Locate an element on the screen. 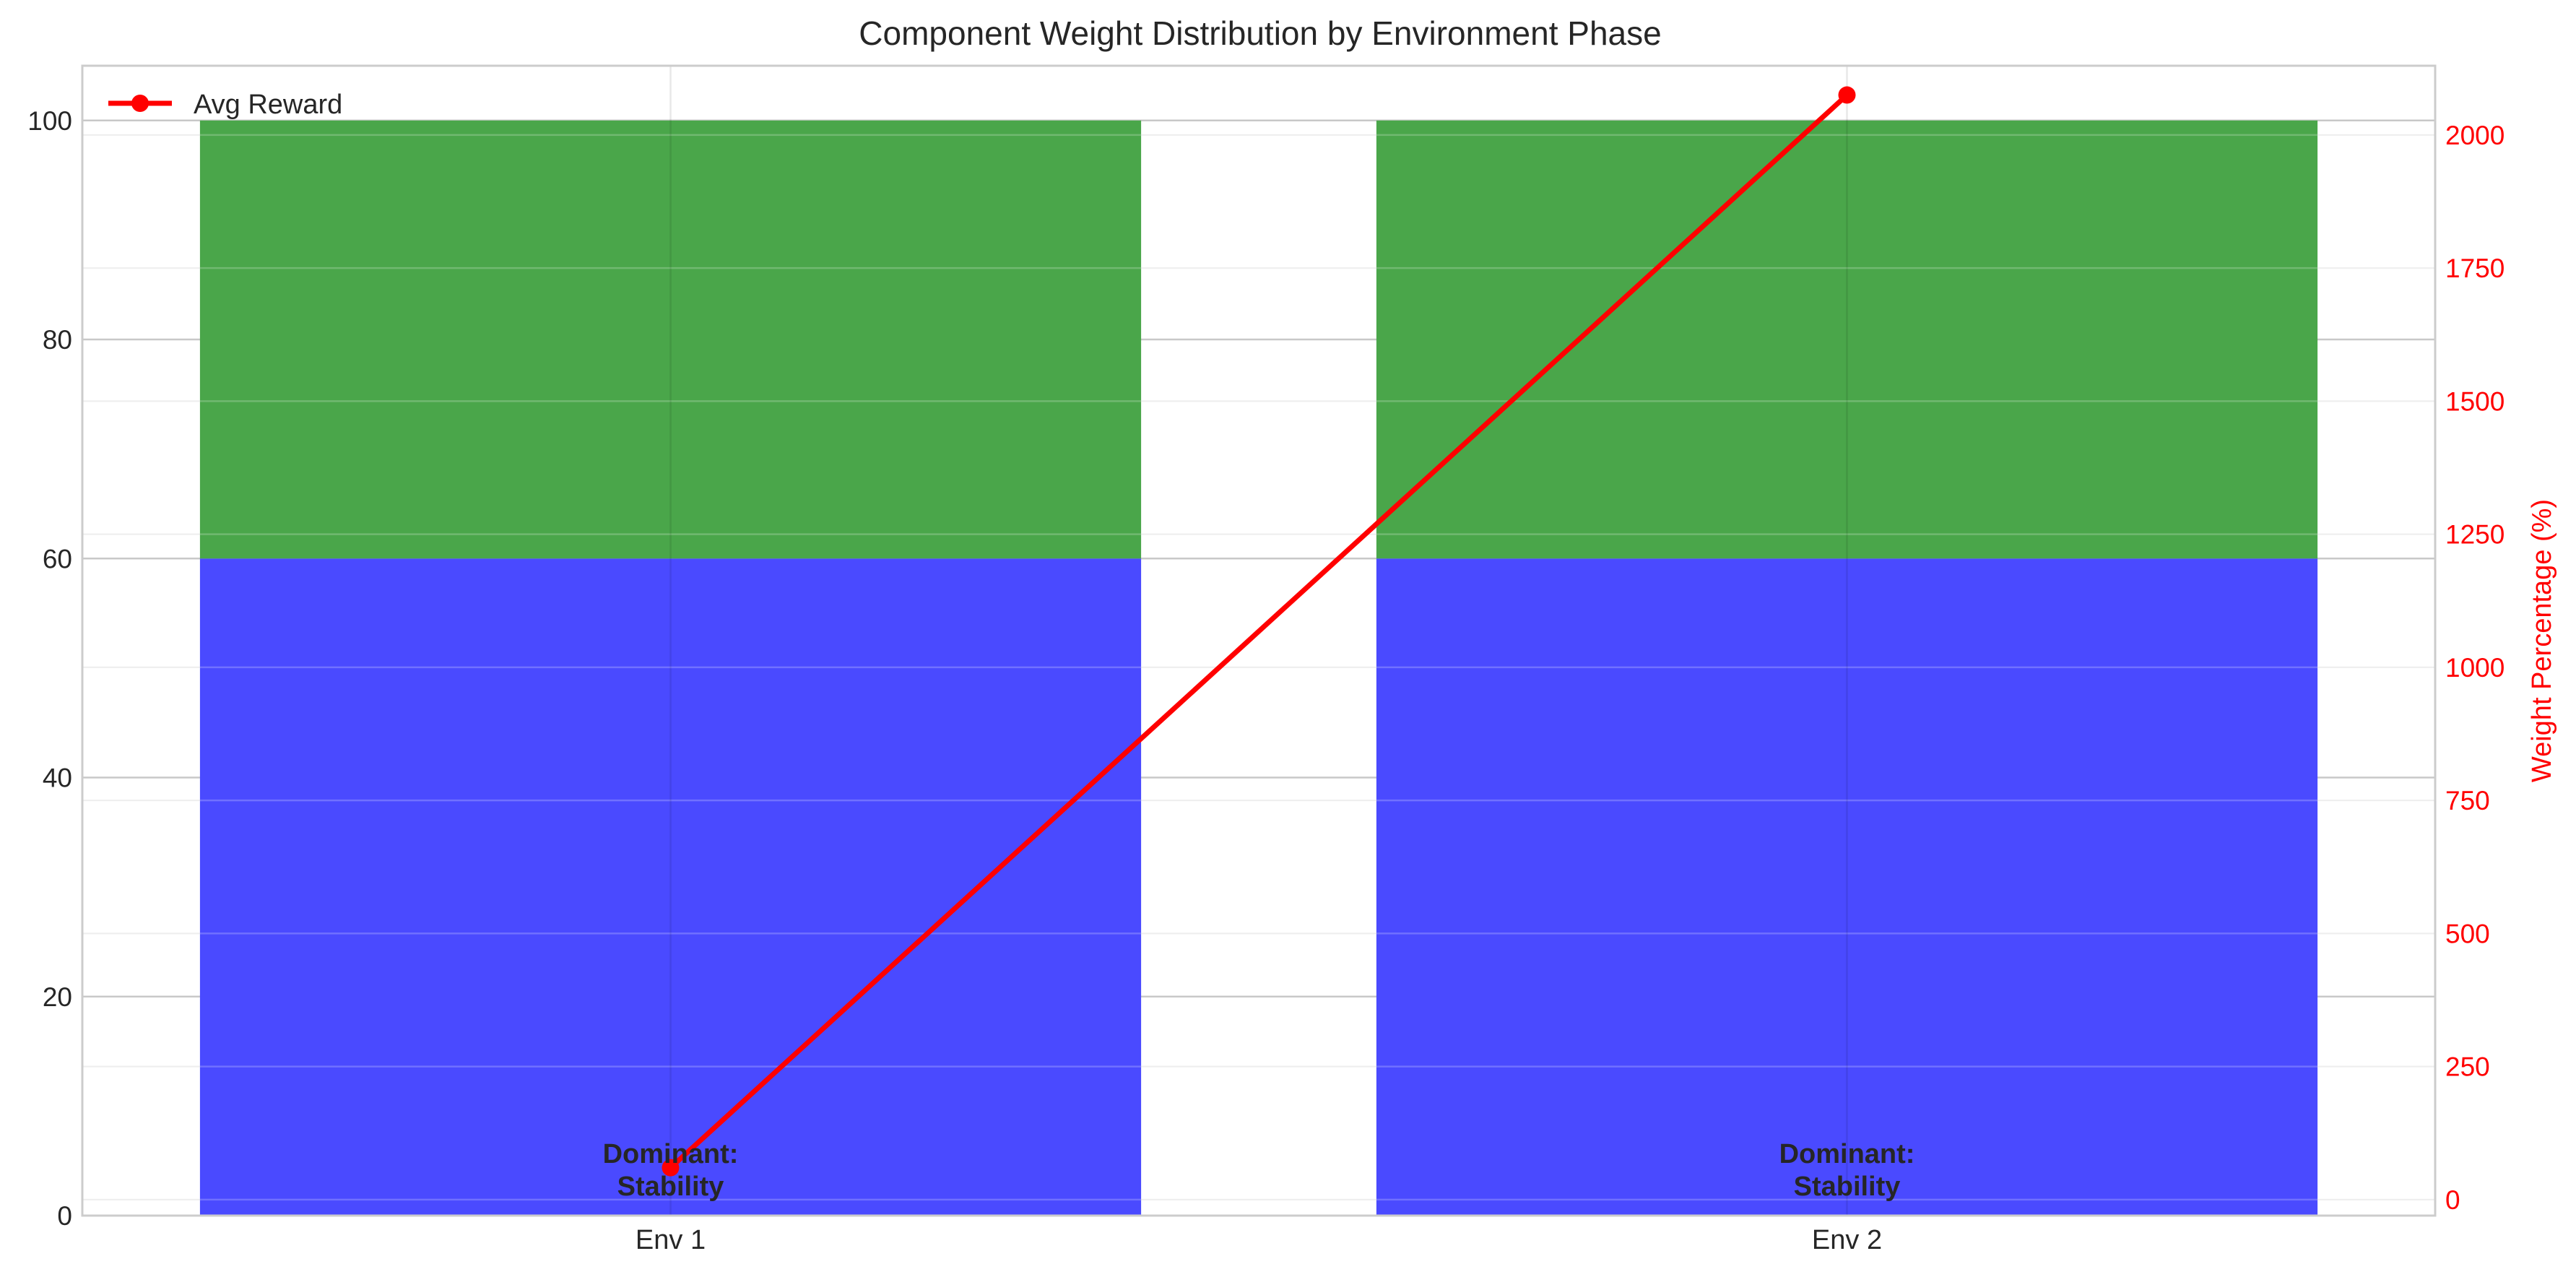  y2-axis-label: Weight Percentage (%) is located at coordinates (2542, 640).